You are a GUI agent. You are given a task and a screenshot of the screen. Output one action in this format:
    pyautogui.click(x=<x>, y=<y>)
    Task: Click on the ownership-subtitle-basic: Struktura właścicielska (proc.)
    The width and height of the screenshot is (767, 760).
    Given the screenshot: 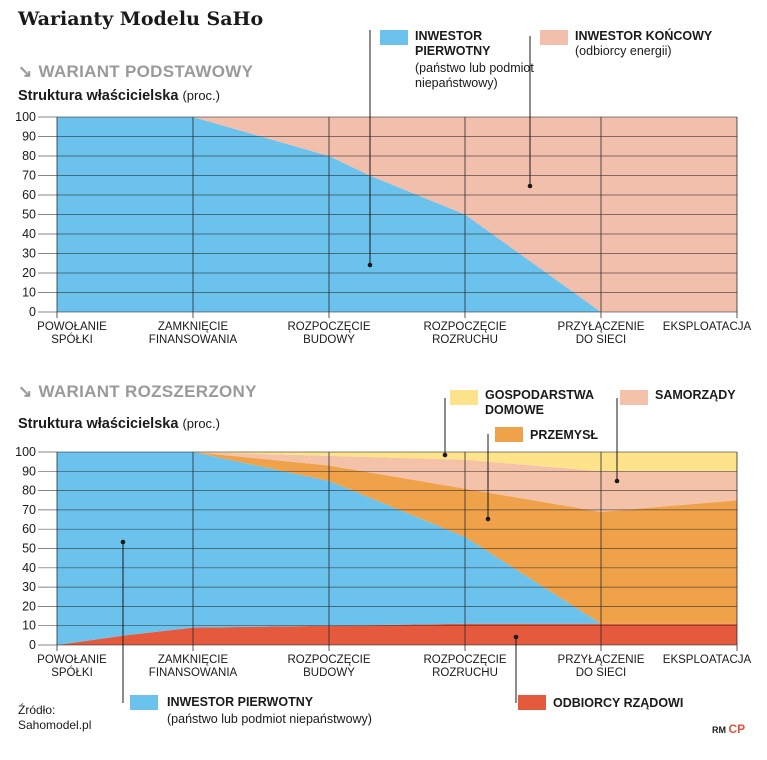 What is the action you would take?
    pyautogui.click(x=119, y=96)
    